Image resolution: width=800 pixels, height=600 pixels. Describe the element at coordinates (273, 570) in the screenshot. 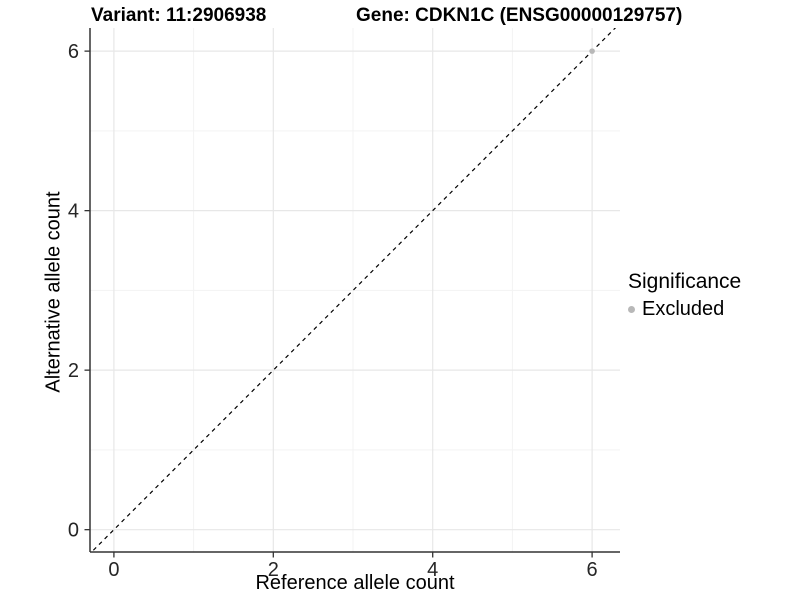

I see `x-tick-label: 2` at that location.